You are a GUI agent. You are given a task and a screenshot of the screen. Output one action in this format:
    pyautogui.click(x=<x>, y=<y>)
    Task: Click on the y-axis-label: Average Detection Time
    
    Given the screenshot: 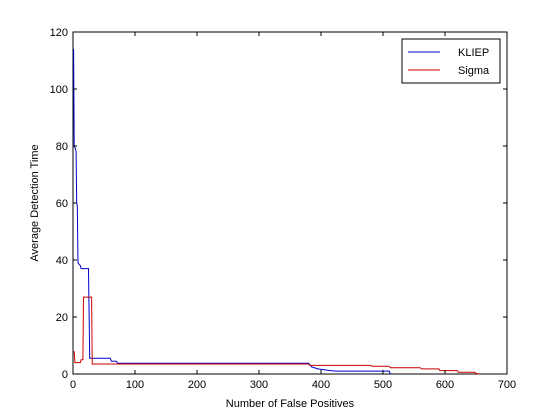 What is the action you would take?
    pyautogui.click(x=35, y=202)
    